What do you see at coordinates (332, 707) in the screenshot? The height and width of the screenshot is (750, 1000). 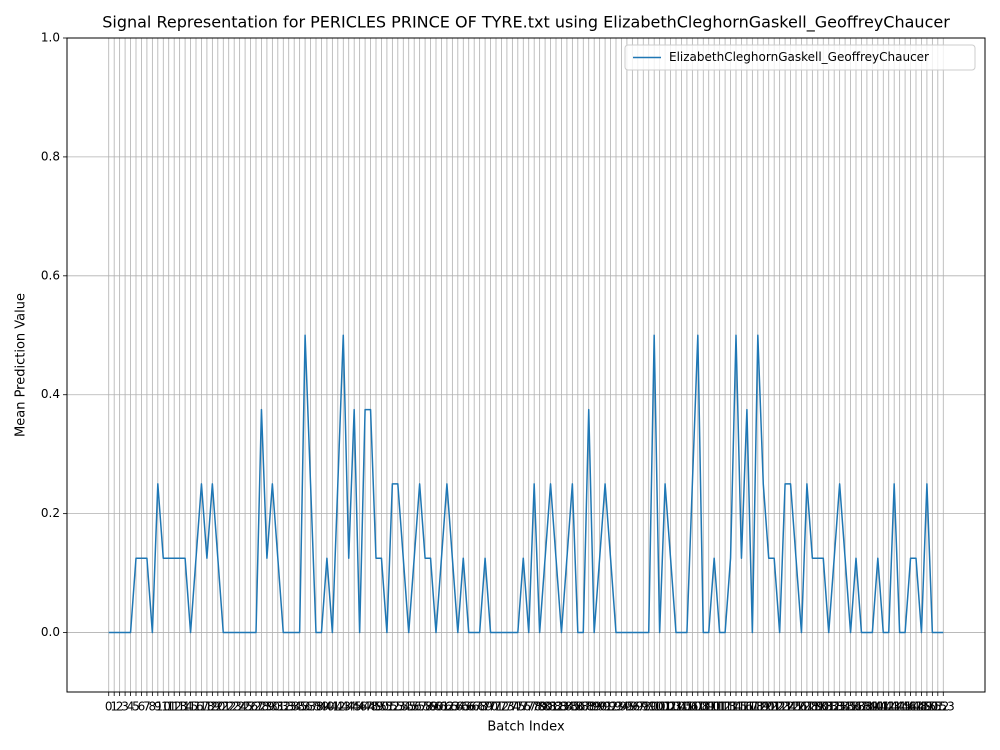 I see `x-tick-label: 41` at bounding box center [332, 707].